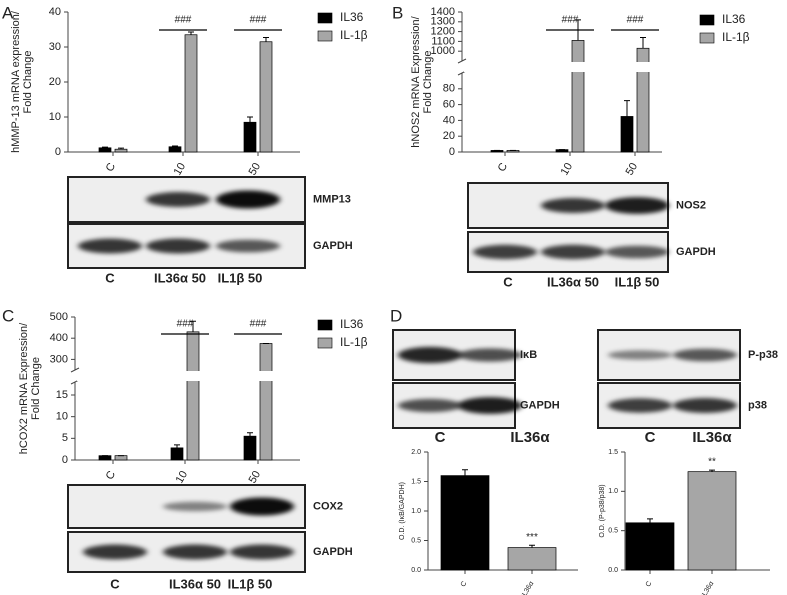 The width and height of the screenshot is (787, 595). I want to click on y-tick-label: 5, so click(65, 438).